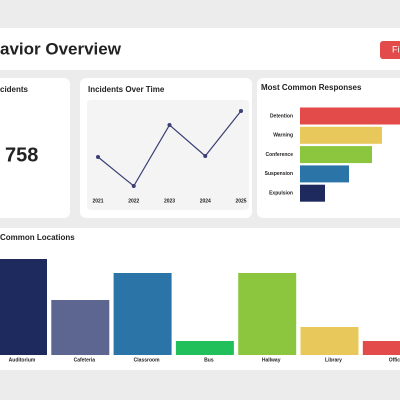 This screenshot has width=400, height=400. What do you see at coordinates (333, 360) in the screenshot?
I see `x-tick-label: Library` at bounding box center [333, 360].